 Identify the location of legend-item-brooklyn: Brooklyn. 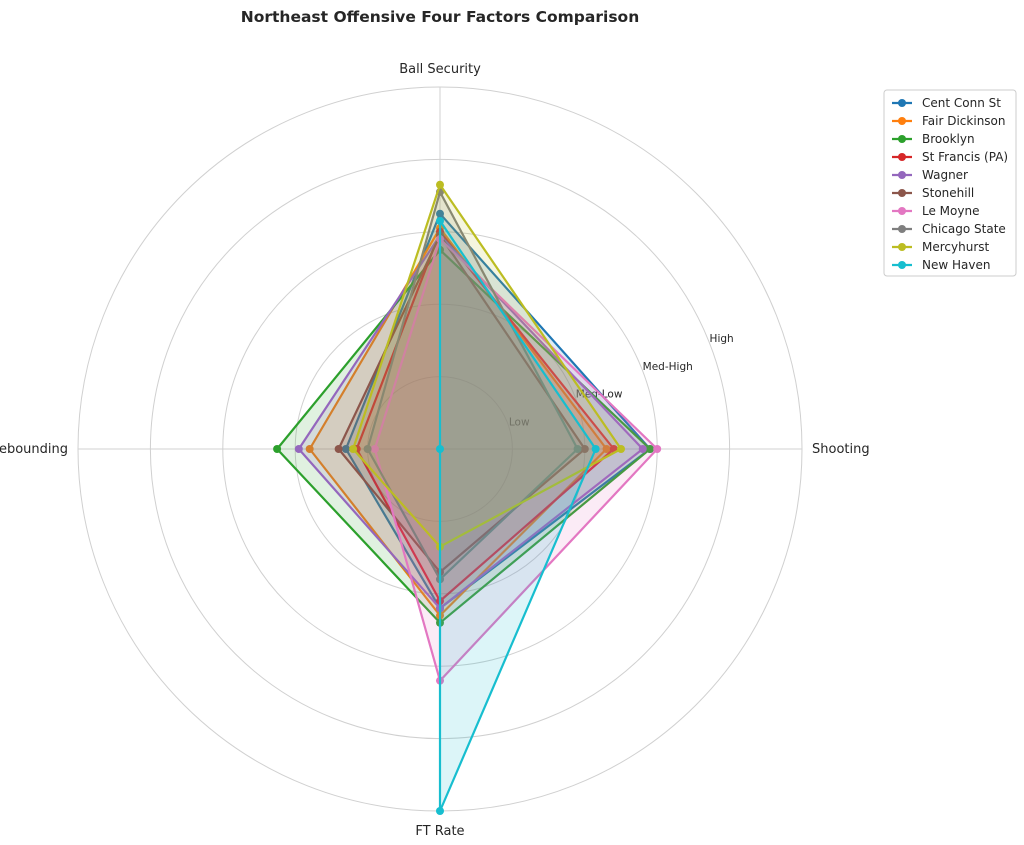
(933, 139).